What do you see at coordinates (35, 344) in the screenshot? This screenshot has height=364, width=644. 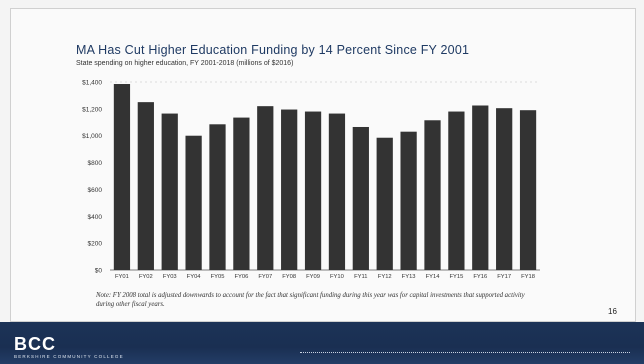 I see `footer-logo: BCC` at bounding box center [35, 344].